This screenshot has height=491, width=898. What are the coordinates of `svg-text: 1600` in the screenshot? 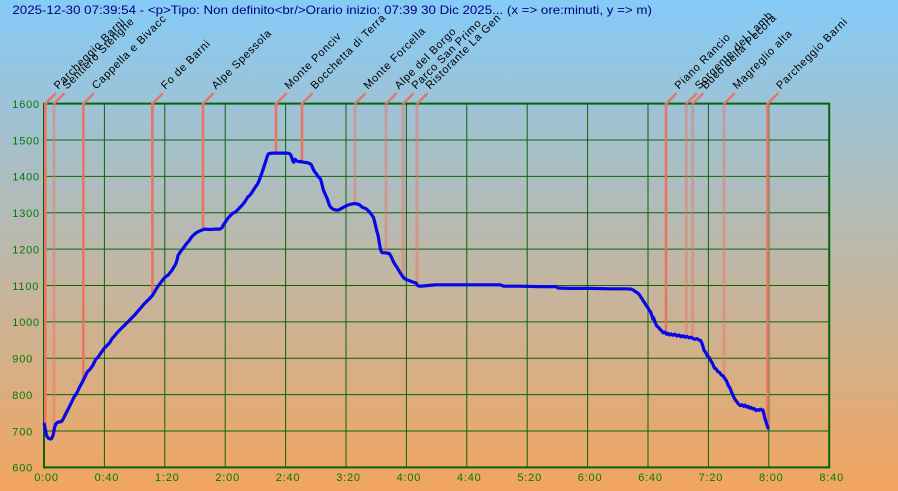 It's located at (26, 105).